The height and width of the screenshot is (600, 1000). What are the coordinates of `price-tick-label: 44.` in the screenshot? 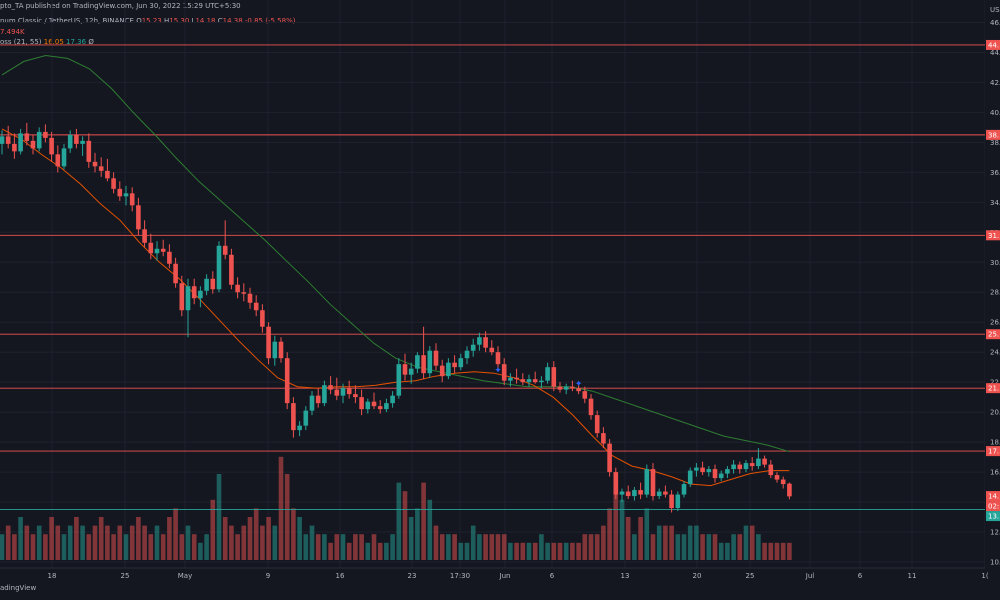 It's located at (995, 53).